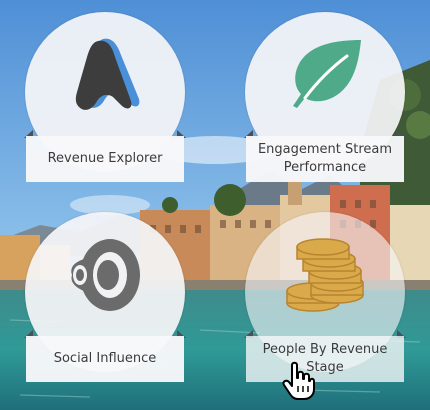 This screenshot has width=430, height=410. I want to click on tile-label: People By Revenue Stage, so click(325, 359).